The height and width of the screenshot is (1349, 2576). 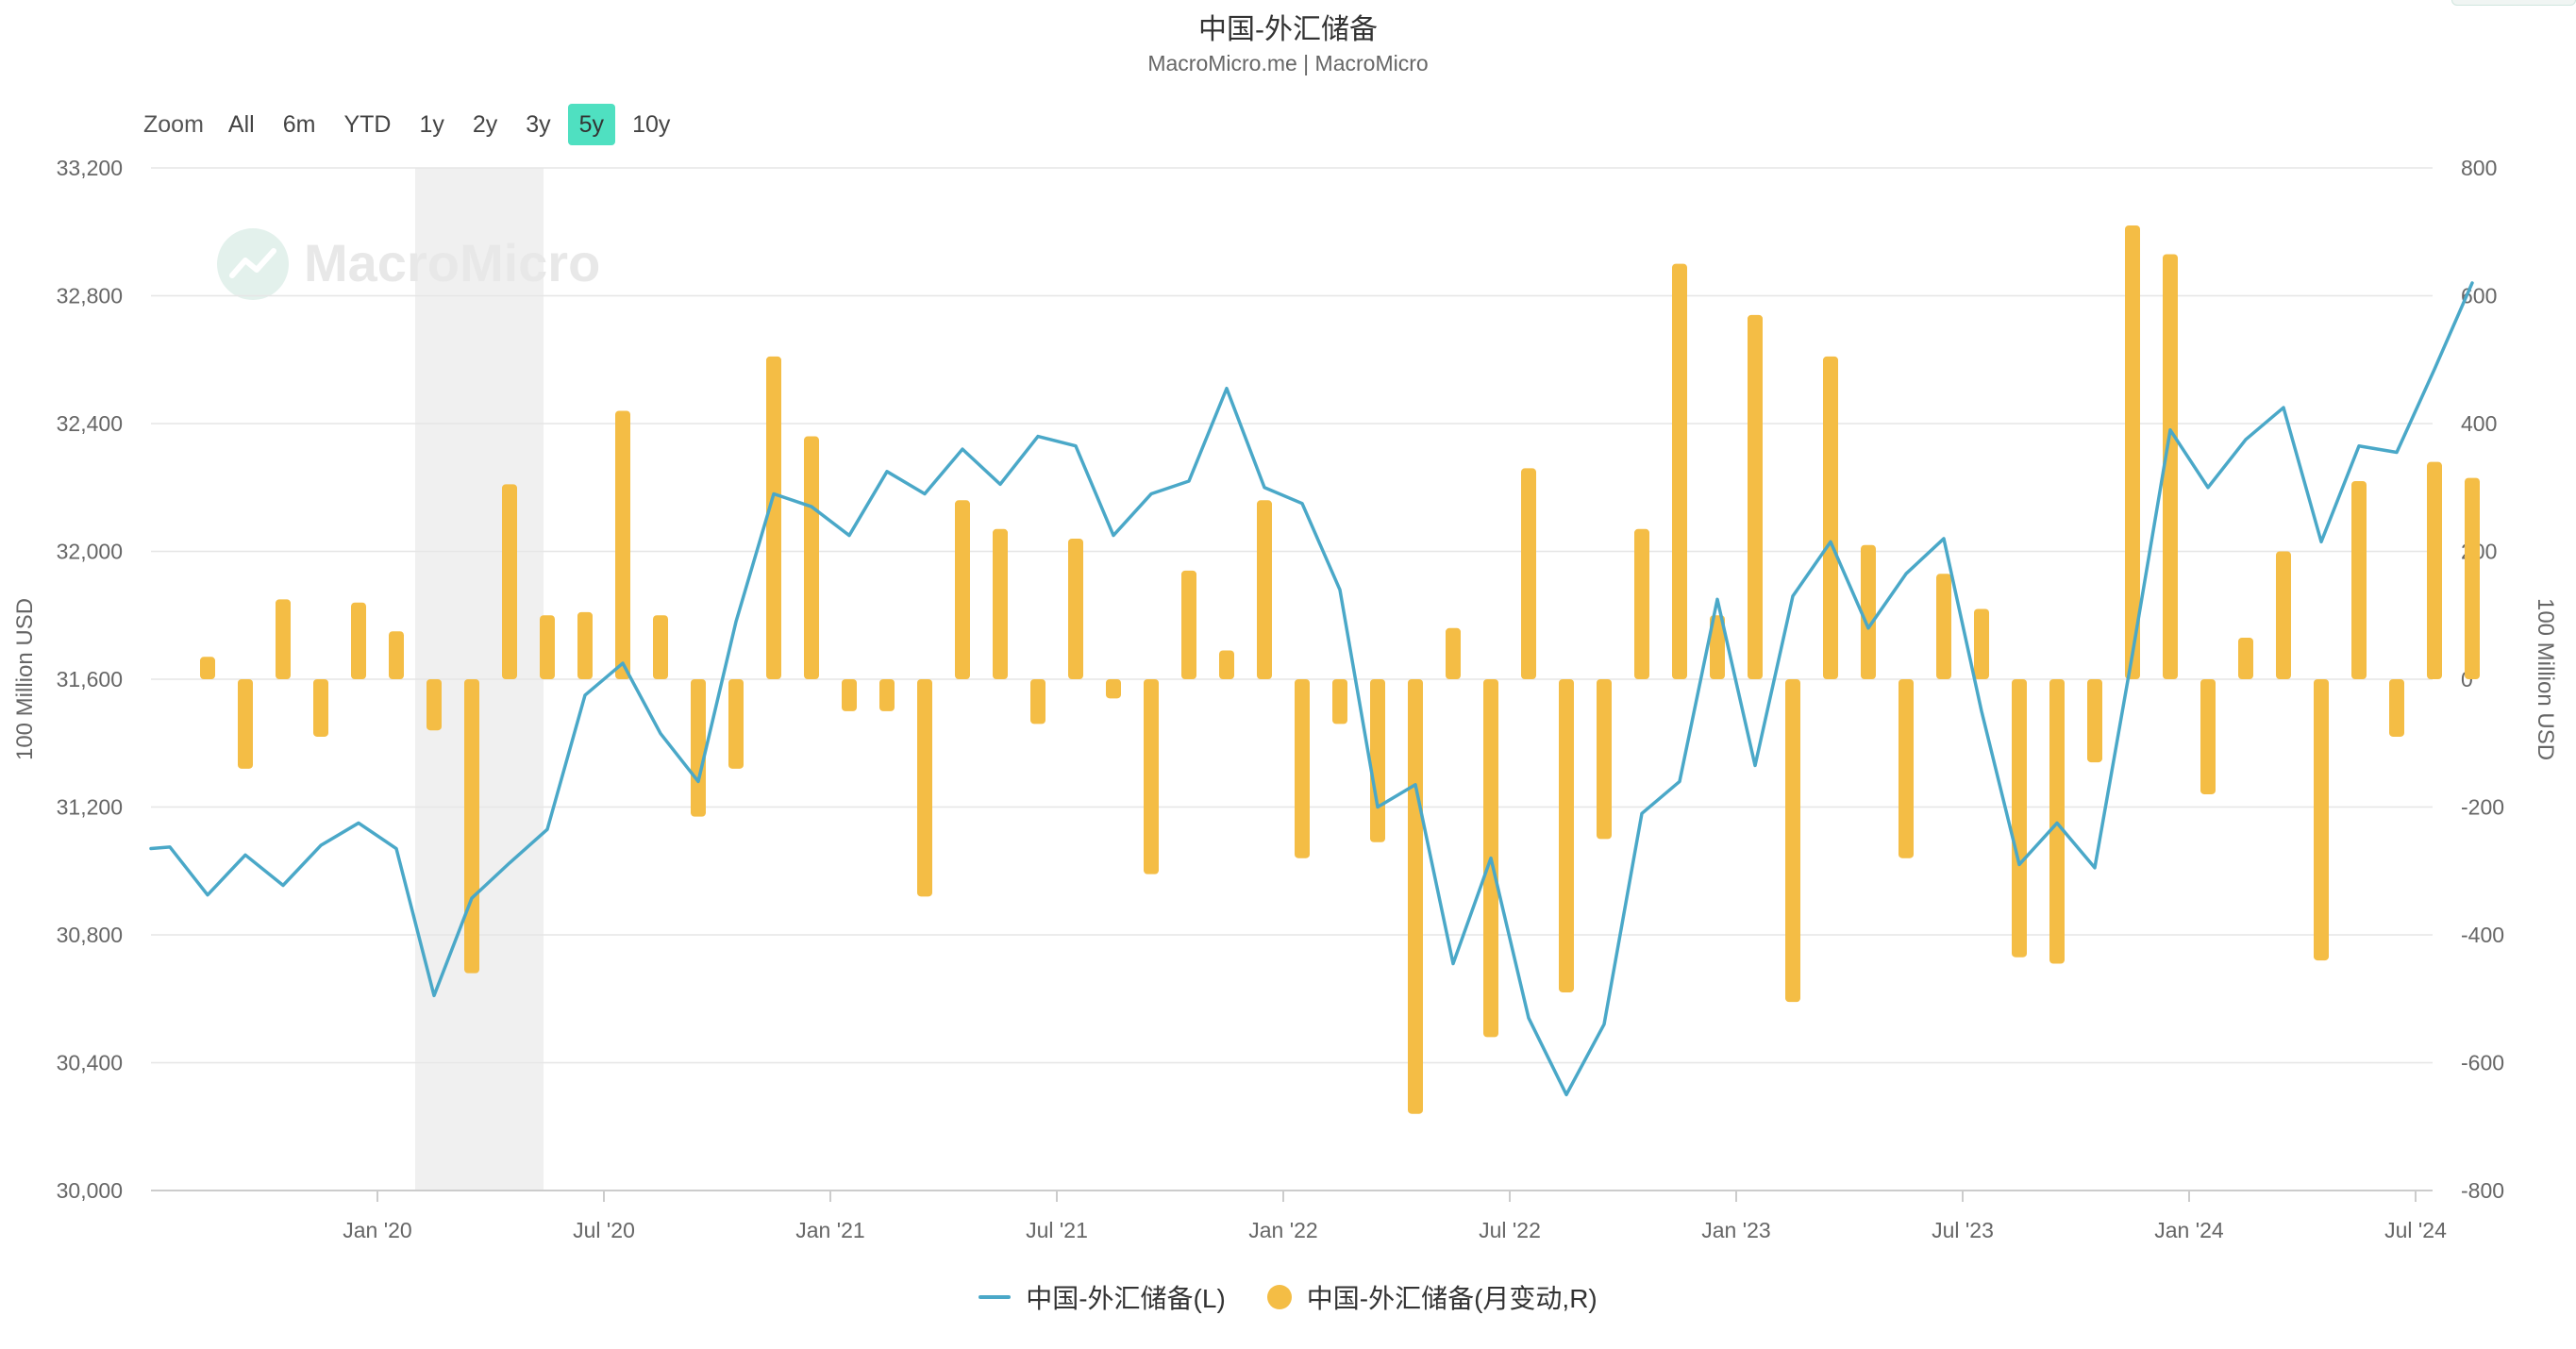 What do you see at coordinates (1279, 1297) in the screenshot?
I see `legend-dot-icon` at bounding box center [1279, 1297].